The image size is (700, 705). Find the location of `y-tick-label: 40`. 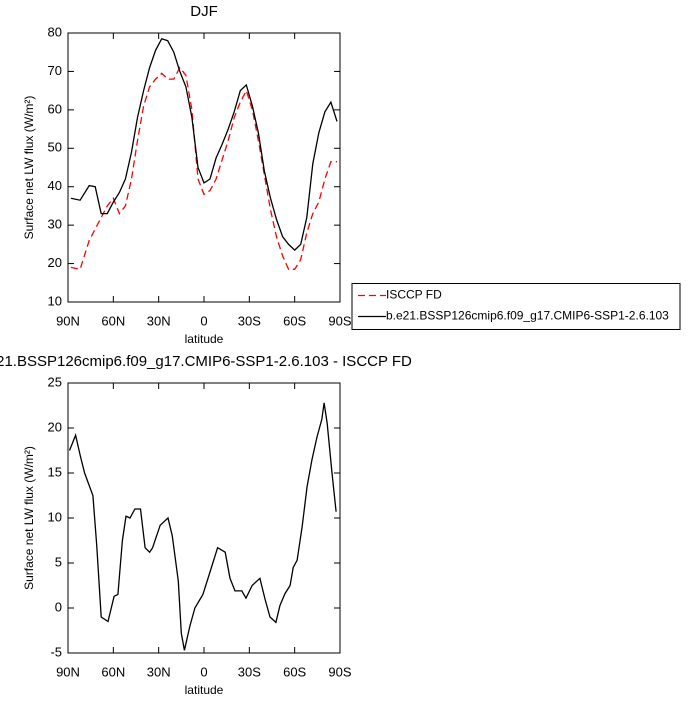

y-tick-label: 40 is located at coordinates (55, 185).